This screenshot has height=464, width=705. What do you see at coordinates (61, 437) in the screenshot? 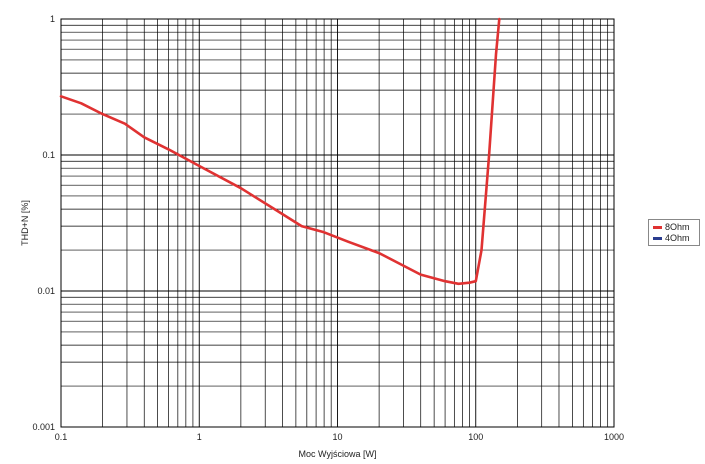
I see `x-tick-label: 0.1` at bounding box center [61, 437].